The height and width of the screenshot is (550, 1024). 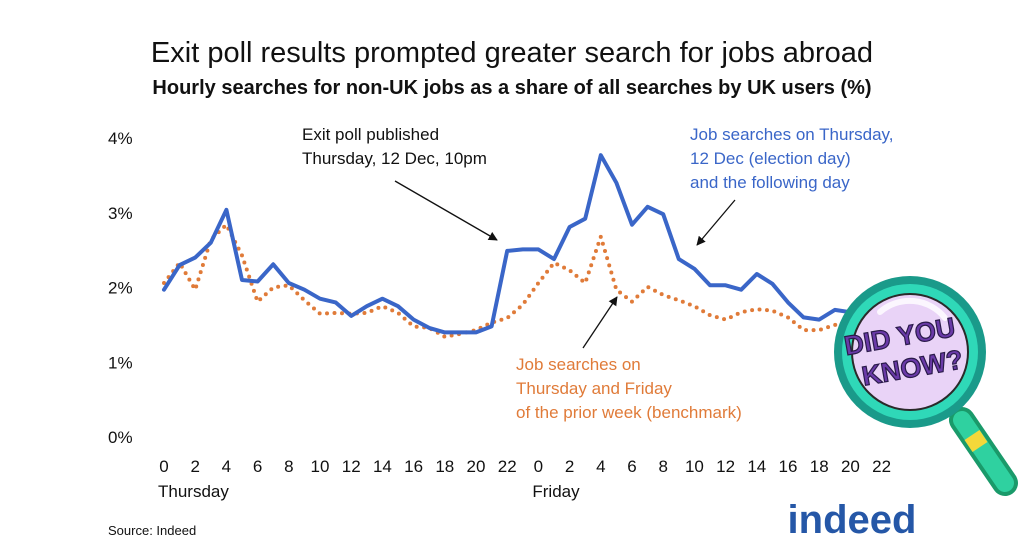 What do you see at coordinates (770, 158) in the screenshot?
I see `annotation: 12 Dec (election day)` at bounding box center [770, 158].